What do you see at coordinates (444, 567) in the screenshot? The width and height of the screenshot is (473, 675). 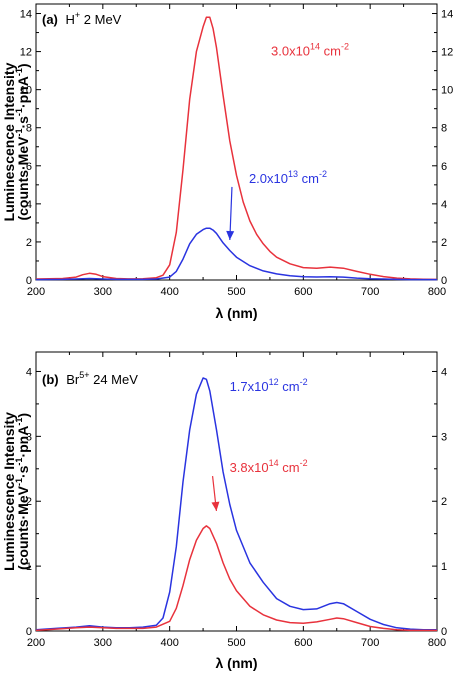 I see `y-tick-label-right: 1` at bounding box center [444, 567].